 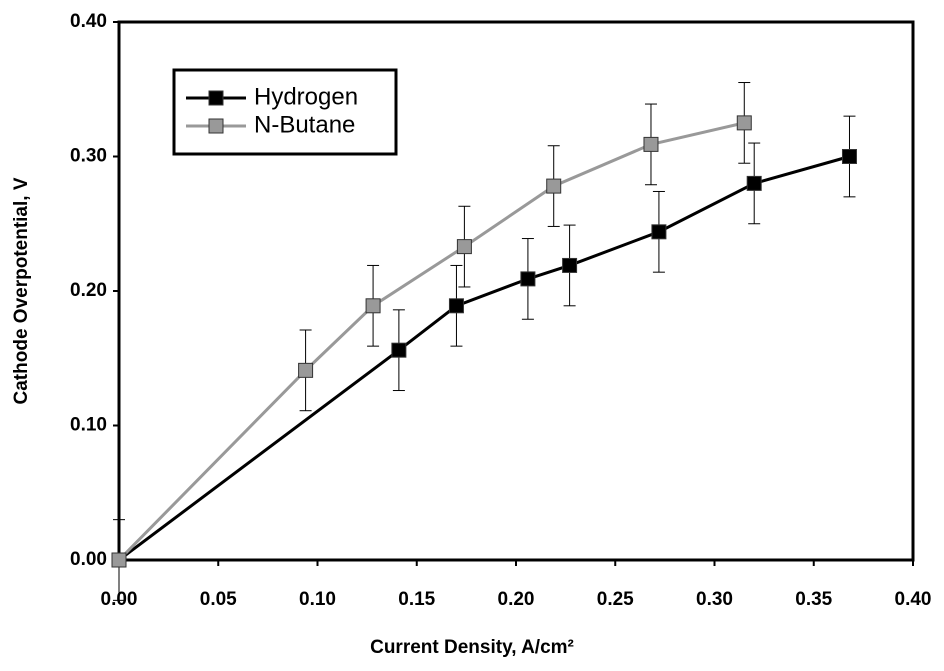 What do you see at coordinates (21, 290) in the screenshot?
I see `y-axis-label: Cathode Overpotential, V` at bounding box center [21, 290].